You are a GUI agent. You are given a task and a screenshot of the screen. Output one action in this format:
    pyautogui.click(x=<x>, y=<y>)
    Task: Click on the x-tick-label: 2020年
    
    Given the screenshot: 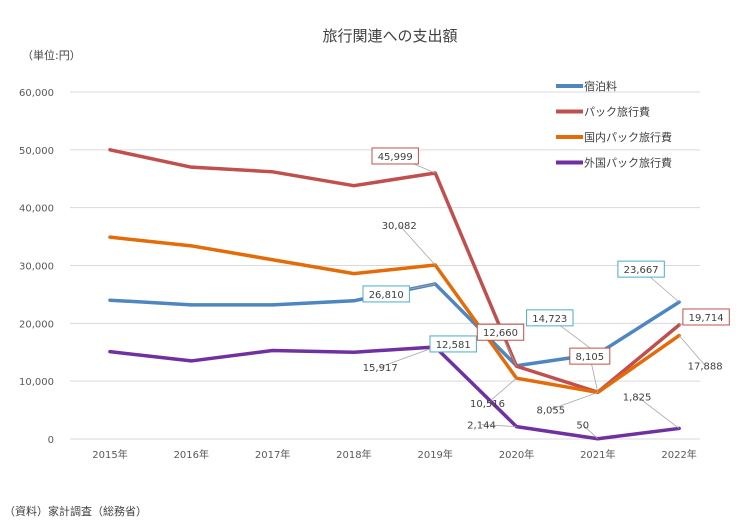 What is the action you would take?
    pyautogui.click(x=516, y=454)
    